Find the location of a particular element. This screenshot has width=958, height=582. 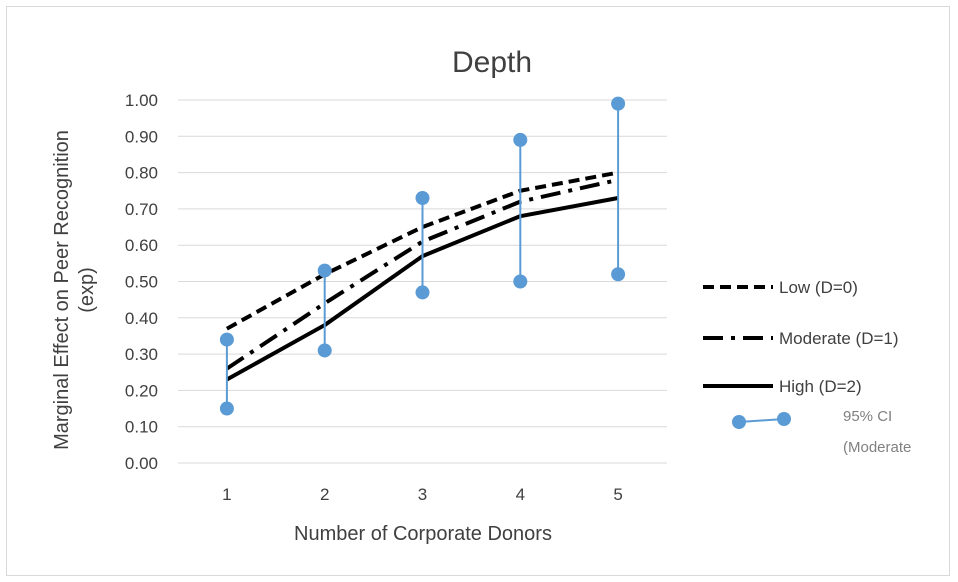

legend-swatch-ci-marker-left is located at coordinates (739, 422).